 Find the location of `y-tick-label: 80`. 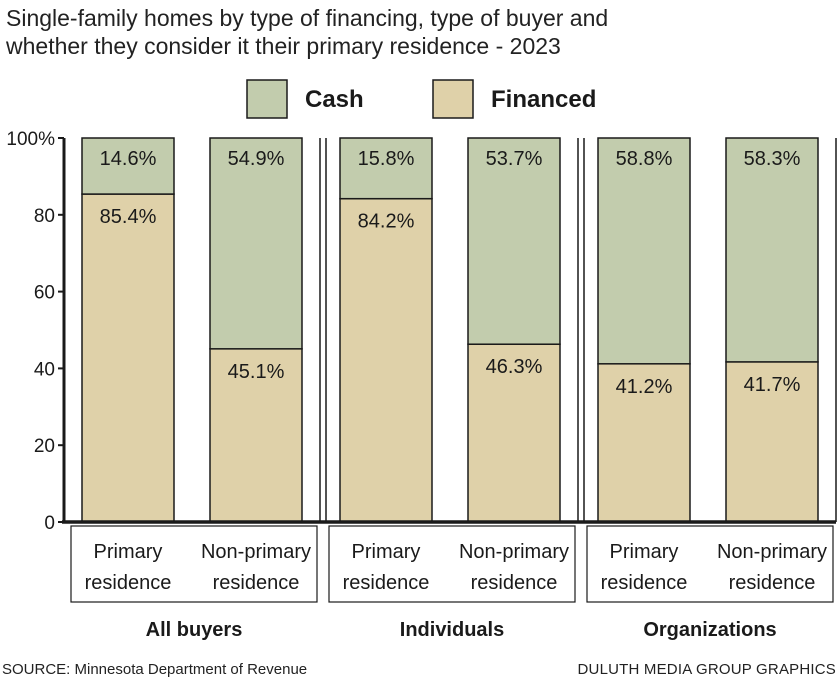

y-tick-label: 80 is located at coordinates (44, 216).